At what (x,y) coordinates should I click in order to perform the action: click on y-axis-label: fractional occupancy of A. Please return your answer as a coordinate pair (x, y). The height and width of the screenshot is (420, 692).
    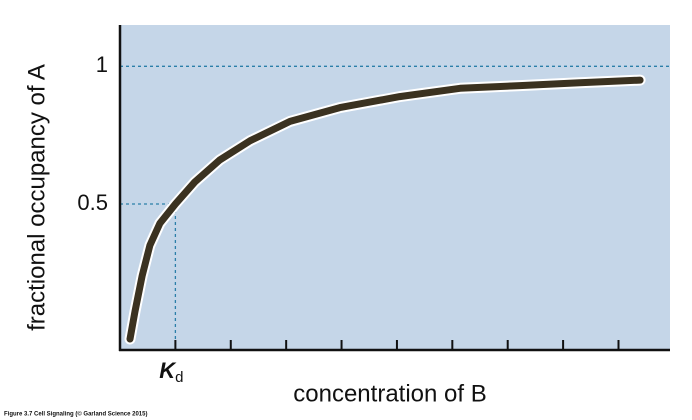
    Looking at the image, I should click on (36, 197).